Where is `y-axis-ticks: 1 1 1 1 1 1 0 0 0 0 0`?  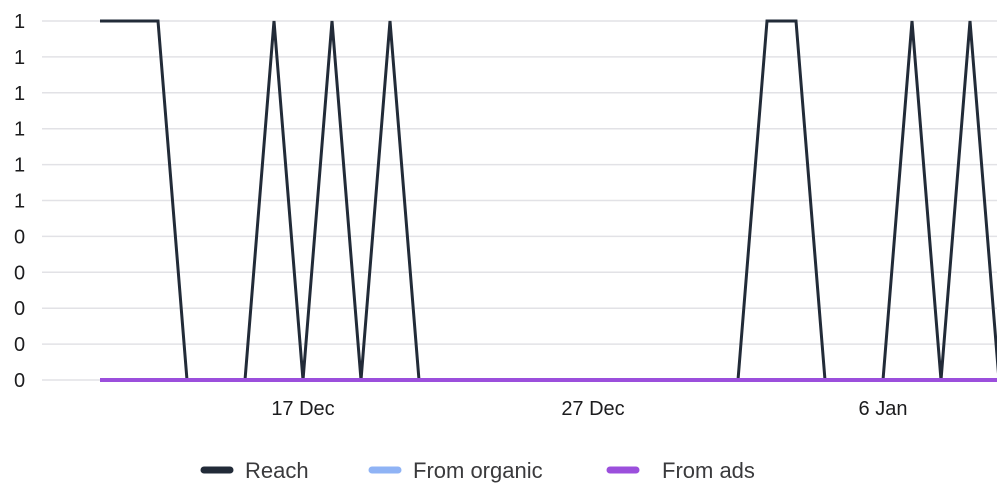
y-axis-ticks: 1 1 1 1 1 1 0 0 0 0 0 is located at coordinates (19, 201).